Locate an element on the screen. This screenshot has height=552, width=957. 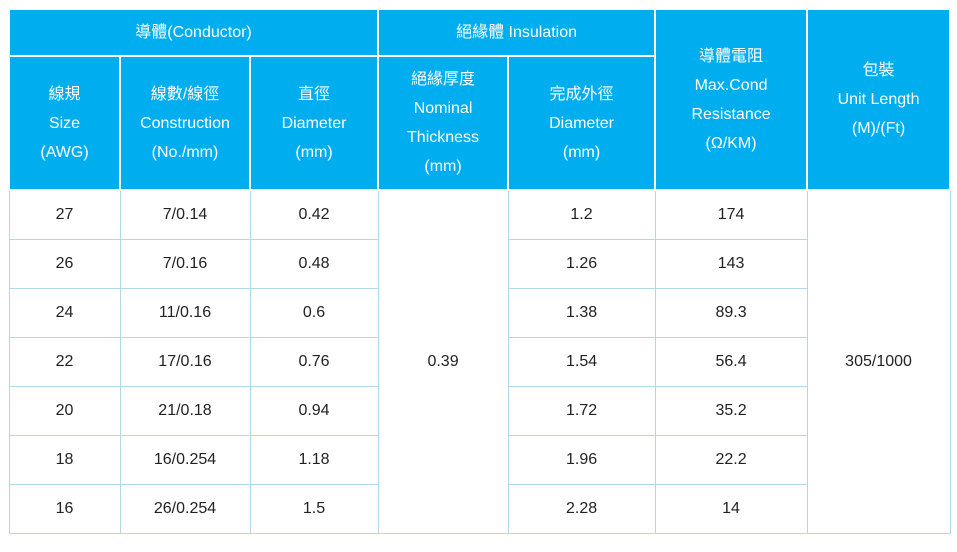
cell-finished-od: 1.72 is located at coordinates (581, 410).